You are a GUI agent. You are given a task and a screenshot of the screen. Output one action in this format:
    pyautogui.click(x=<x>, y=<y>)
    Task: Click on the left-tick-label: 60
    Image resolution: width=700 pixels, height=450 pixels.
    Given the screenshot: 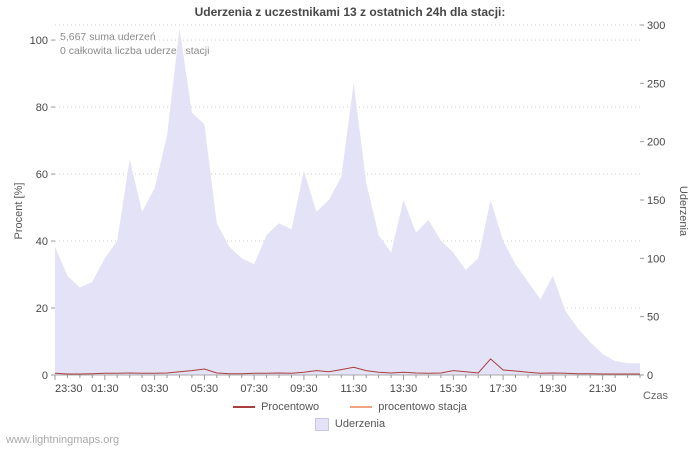 What is the action you would take?
    pyautogui.click(x=42, y=175)
    